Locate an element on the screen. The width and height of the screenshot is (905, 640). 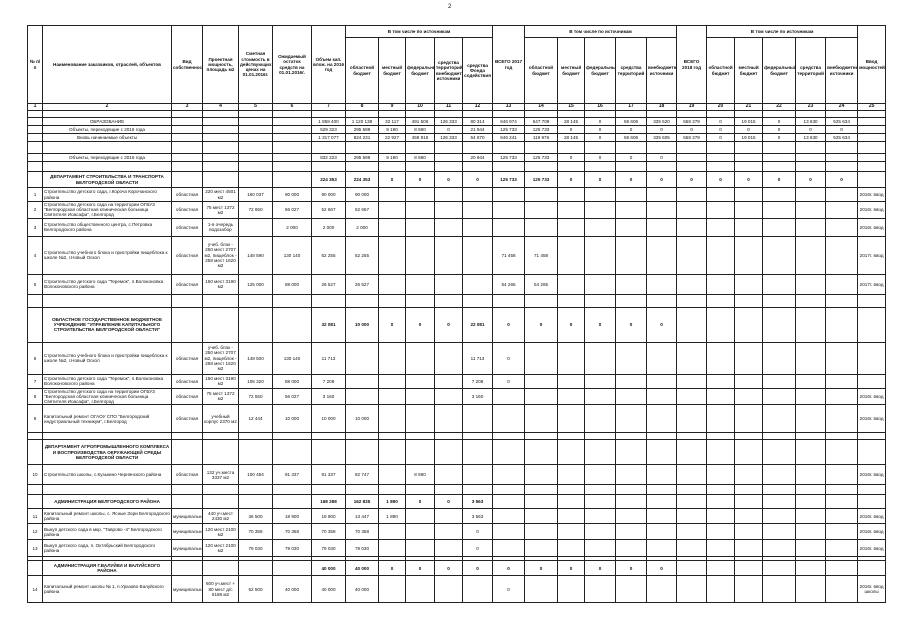
cell-col-6: 18 900 is located at coordinates (292, 516).